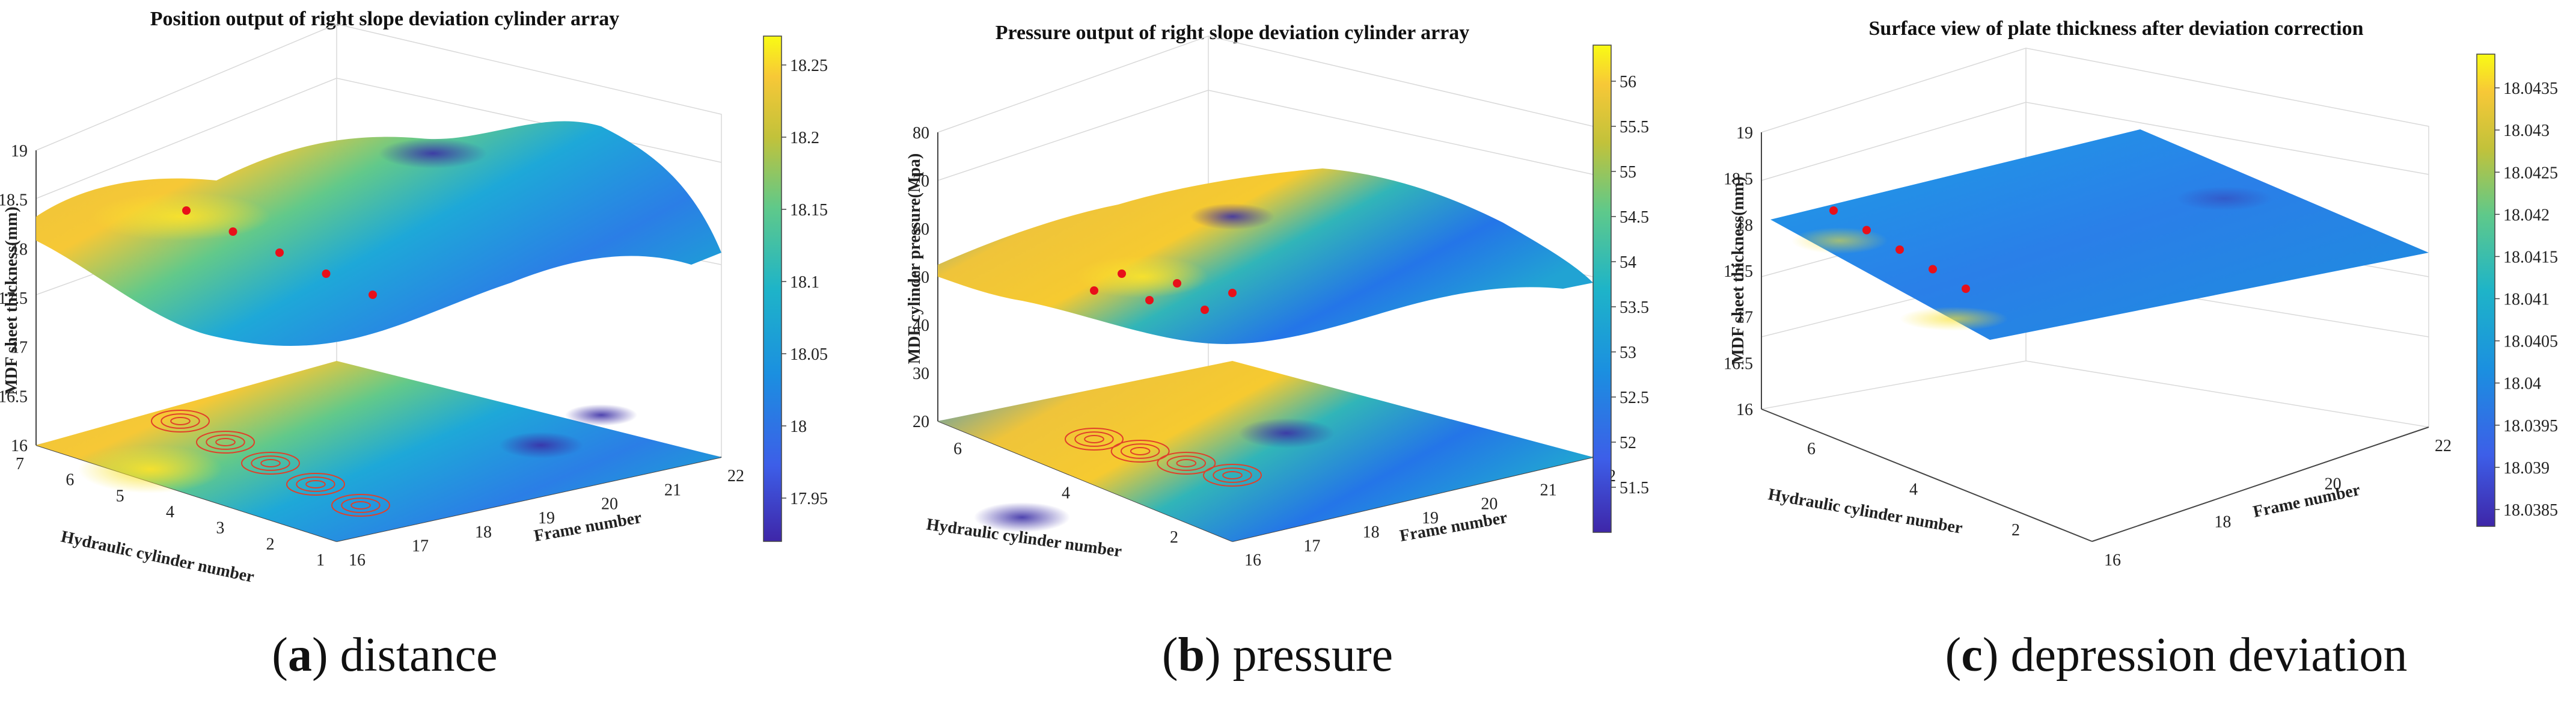 The width and height of the screenshot is (2576, 702). I want to click on colorbar-ticks-b: 51.5 52 52.5 53 53.5 54 54.5 55 55.5 56, so click(1630, 285).